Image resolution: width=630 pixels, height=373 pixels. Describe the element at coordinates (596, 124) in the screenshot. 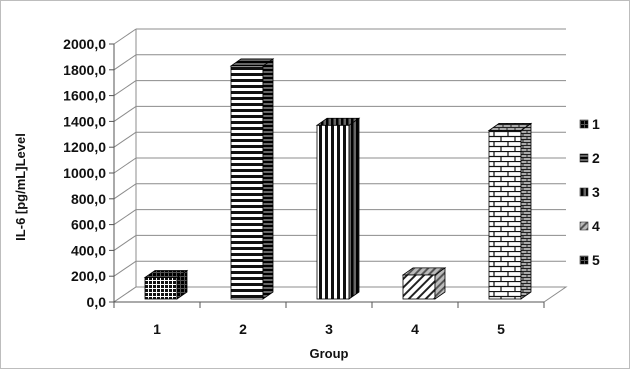

I see `legend-label: 1` at that location.